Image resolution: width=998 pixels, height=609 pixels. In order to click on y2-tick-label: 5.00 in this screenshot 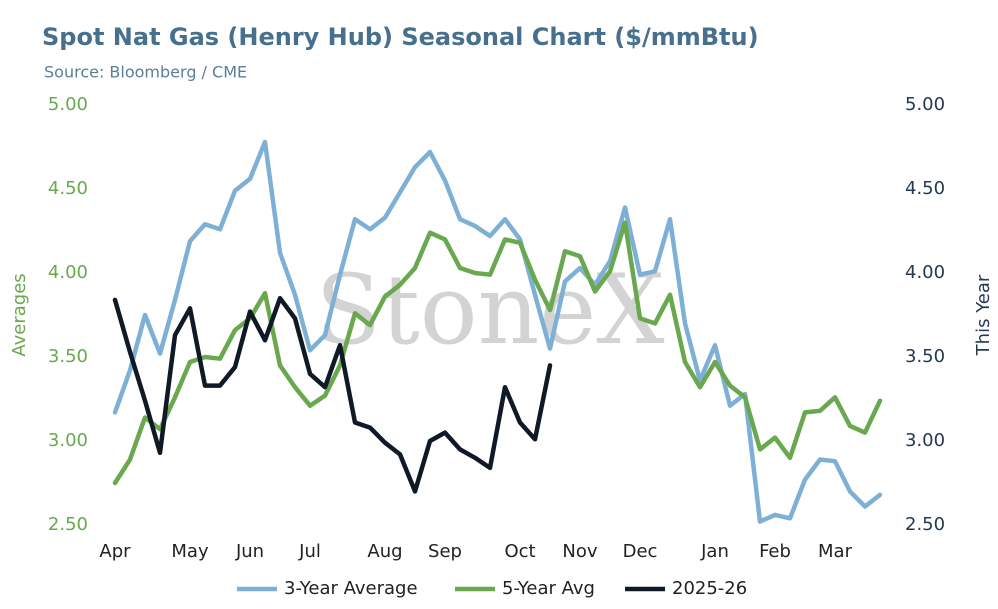, I will do `click(925, 104)`.